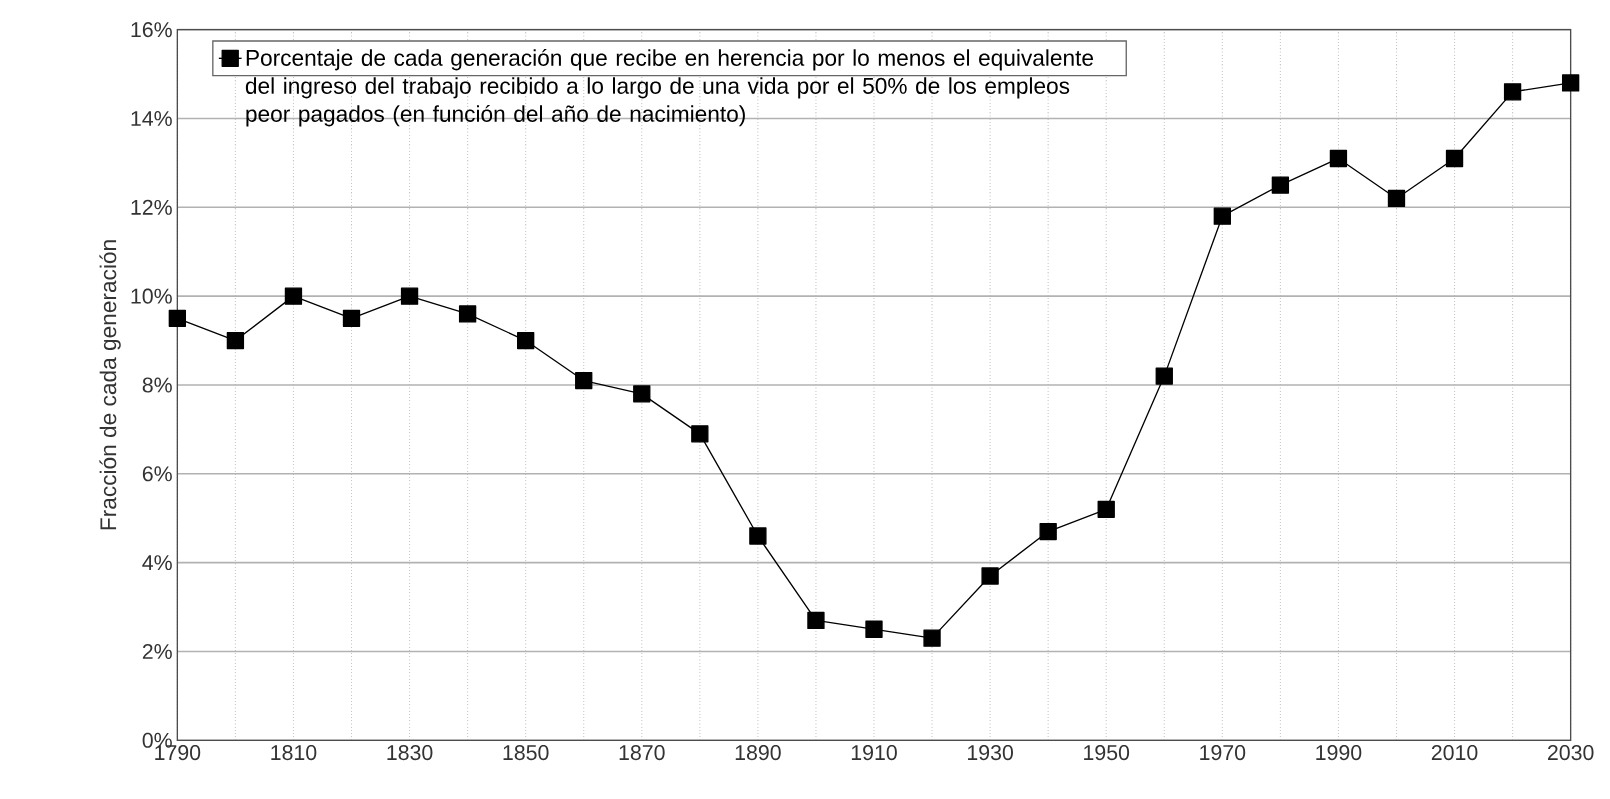 This screenshot has height=799, width=1610. What do you see at coordinates (1570, 753) in the screenshot?
I see `x-tick-label: 2030` at bounding box center [1570, 753].